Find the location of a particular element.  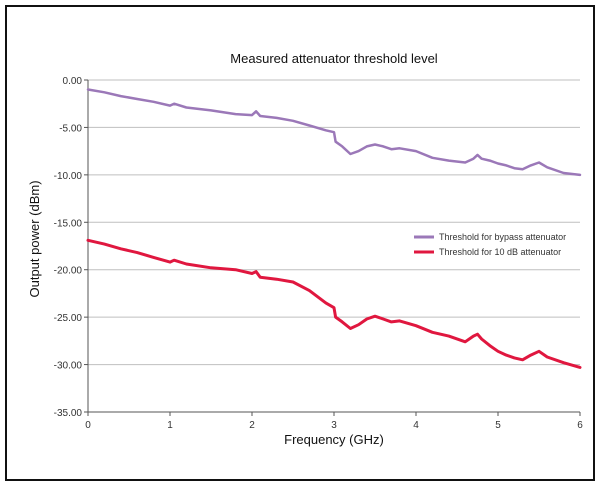

y-tick-label: -15.00 is located at coordinates (68, 223).